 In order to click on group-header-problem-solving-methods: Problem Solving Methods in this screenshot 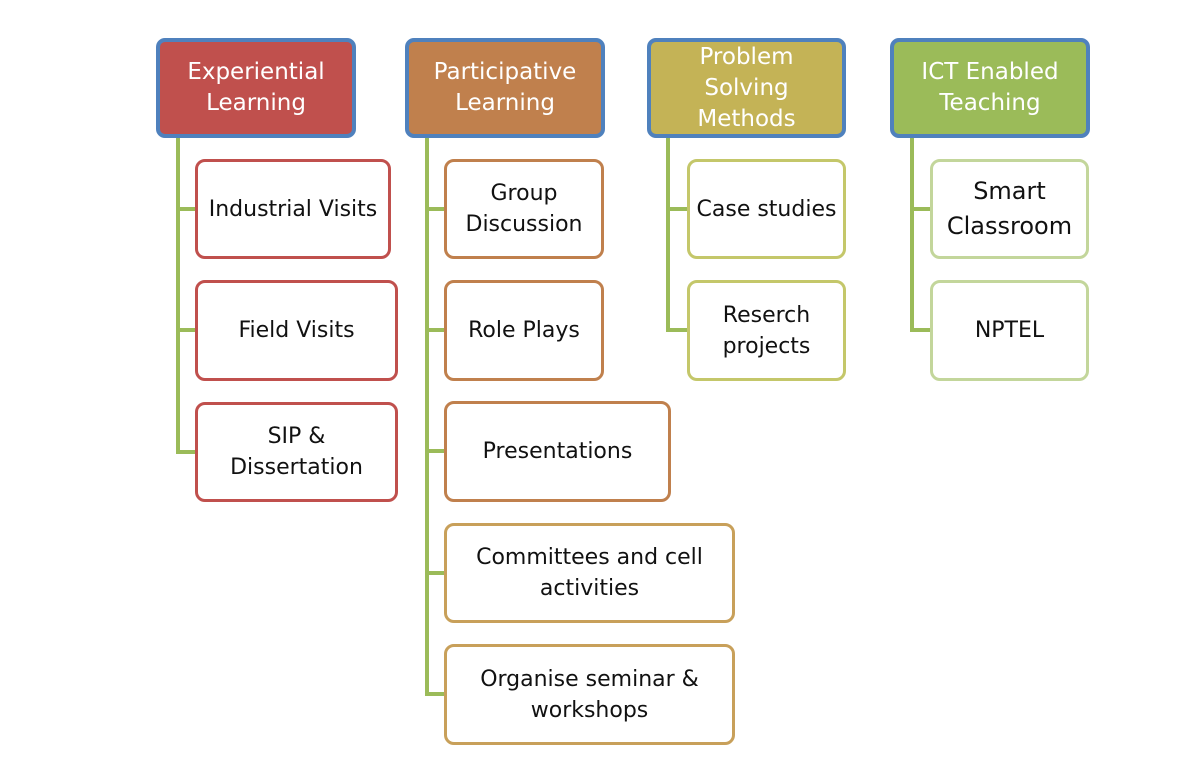, I will do `click(746, 88)`.